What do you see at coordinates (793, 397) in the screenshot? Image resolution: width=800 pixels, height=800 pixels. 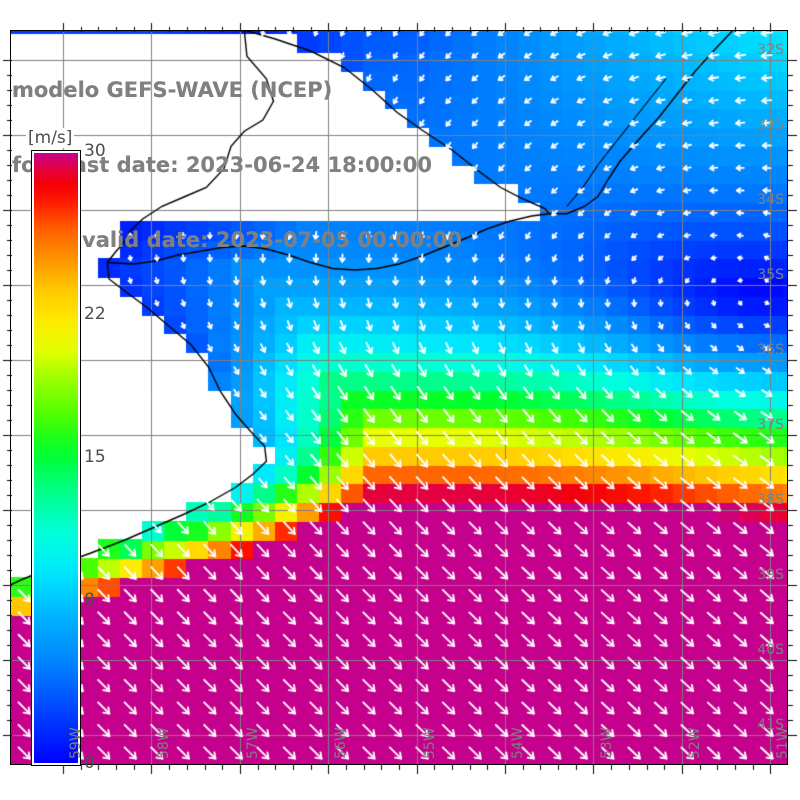 I see `right-tick-rail` at bounding box center [793, 397].